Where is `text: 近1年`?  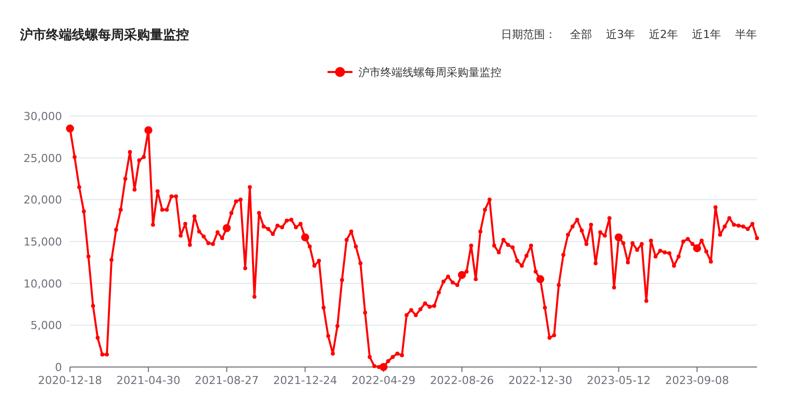 text: 近1年 is located at coordinates (706, 34).